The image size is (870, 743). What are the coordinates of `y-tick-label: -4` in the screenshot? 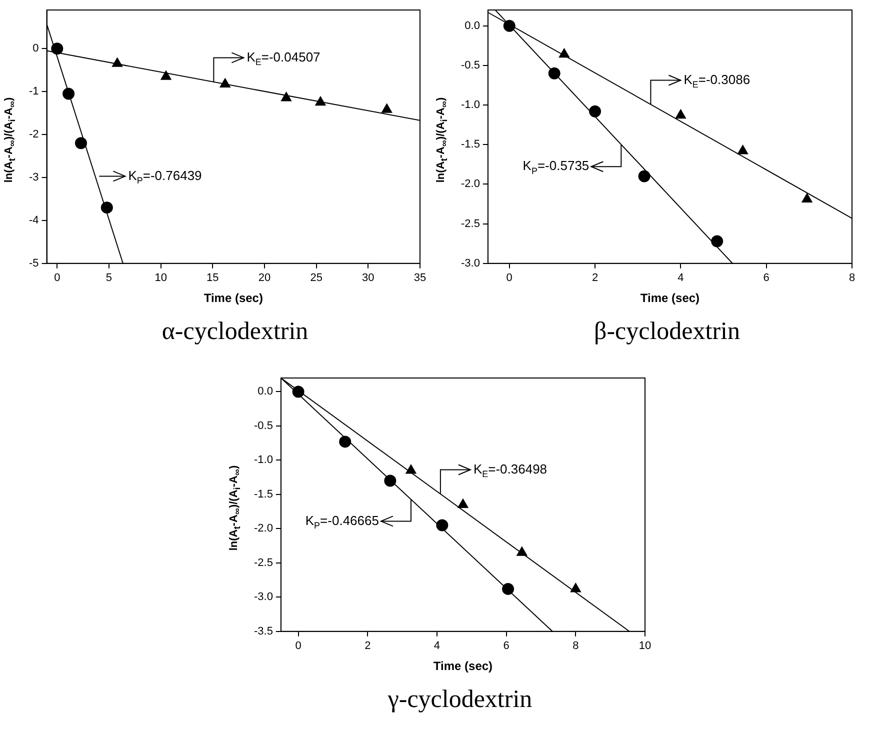 It's located at (34, 220).